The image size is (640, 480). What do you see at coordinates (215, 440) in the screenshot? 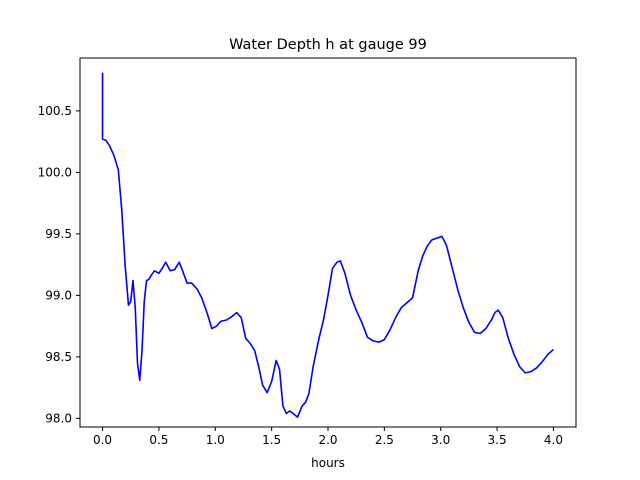
I see `x-tick-label: 1.0` at bounding box center [215, 440].